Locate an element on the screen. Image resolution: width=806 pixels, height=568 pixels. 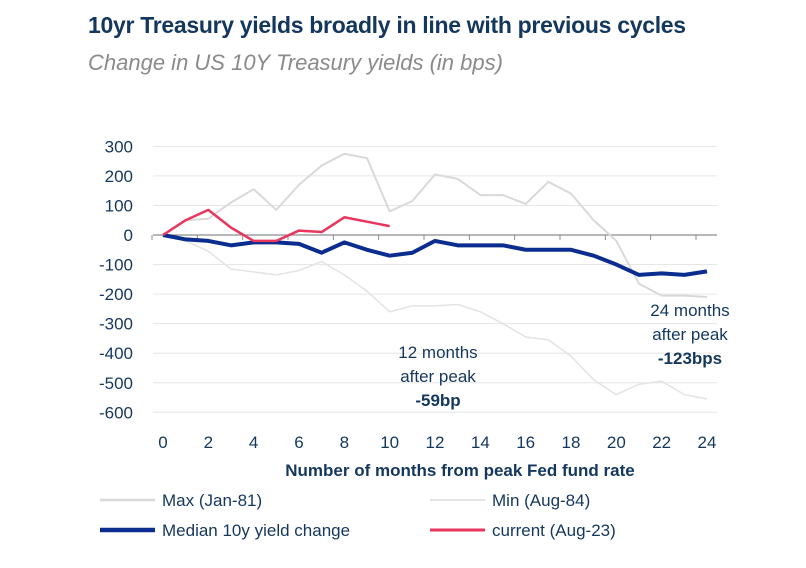
x-tick-label: 4 is located at coordinates (253, 442).